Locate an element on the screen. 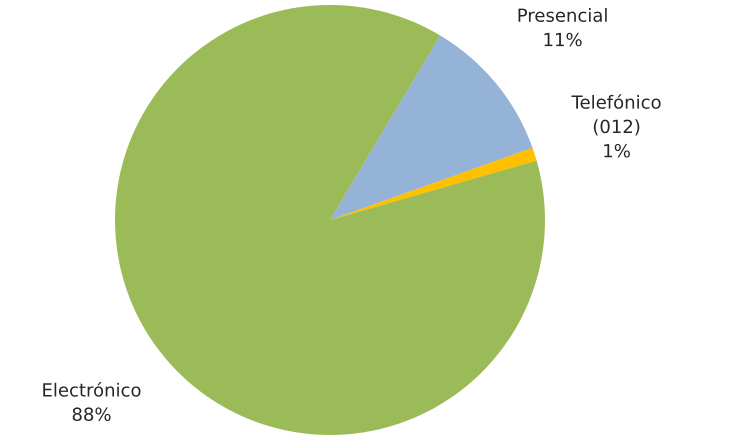 The height and width of the screenshot is (445, 732). slice-label: Telefónico (012) is located at coordinates (616, 115).